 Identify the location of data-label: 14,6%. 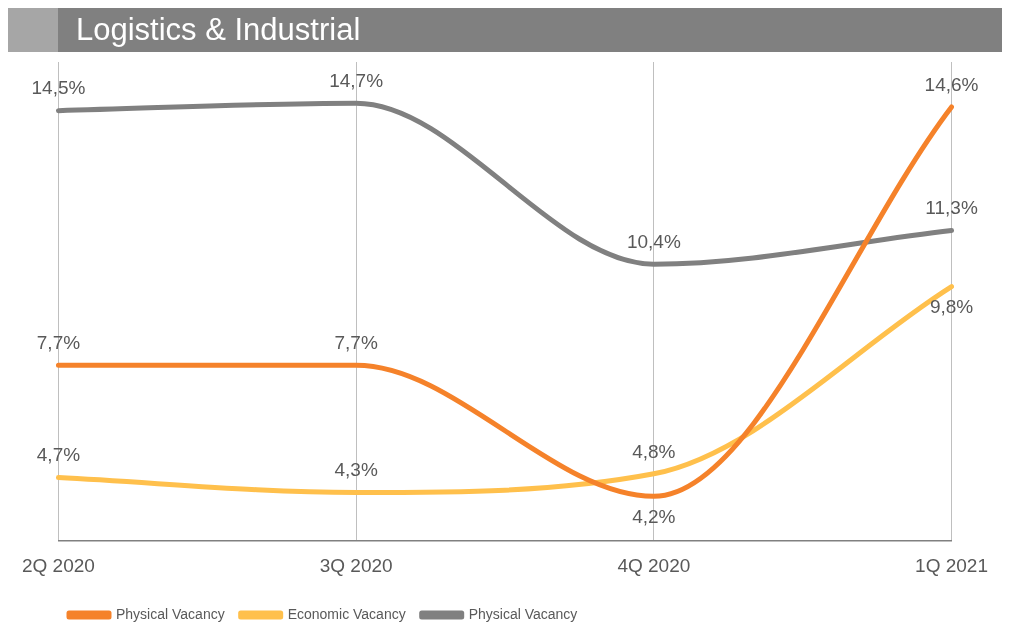
(951, 84).